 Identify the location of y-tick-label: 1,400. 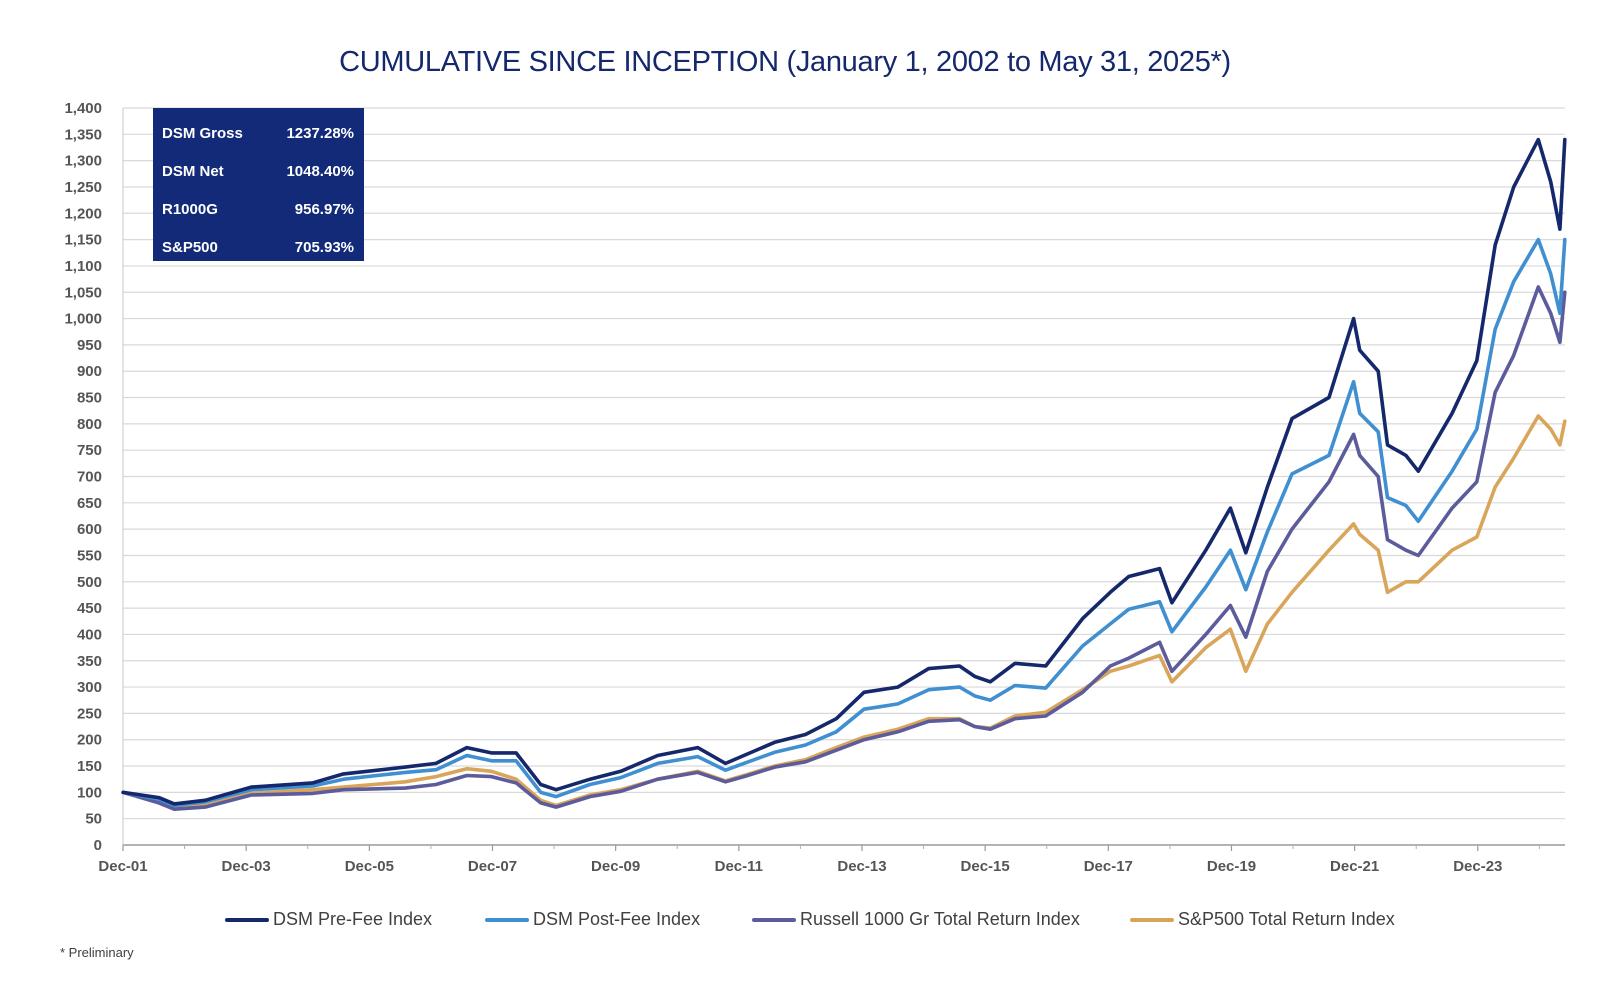
(83, 108).